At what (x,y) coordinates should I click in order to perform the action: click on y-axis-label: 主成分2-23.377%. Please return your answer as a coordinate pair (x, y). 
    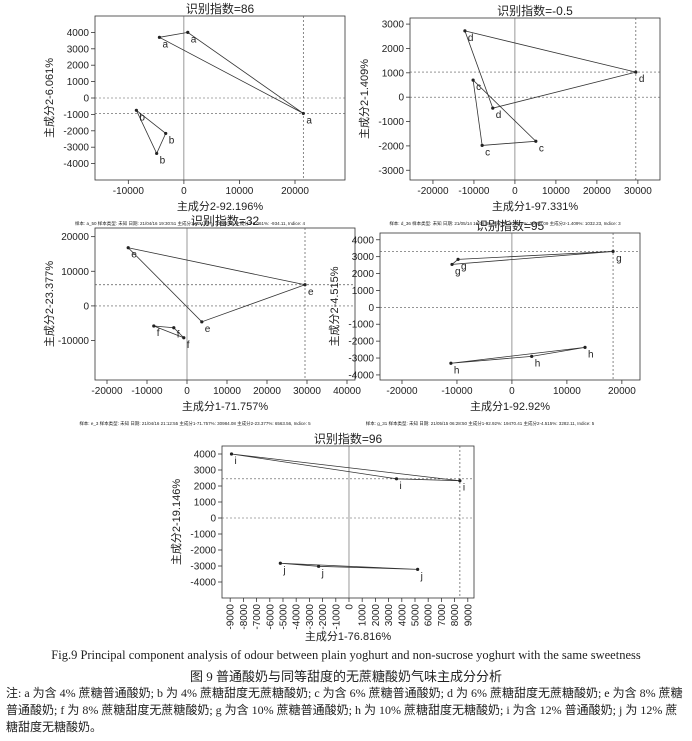
    Looking at the image, I should click on (49, 304).